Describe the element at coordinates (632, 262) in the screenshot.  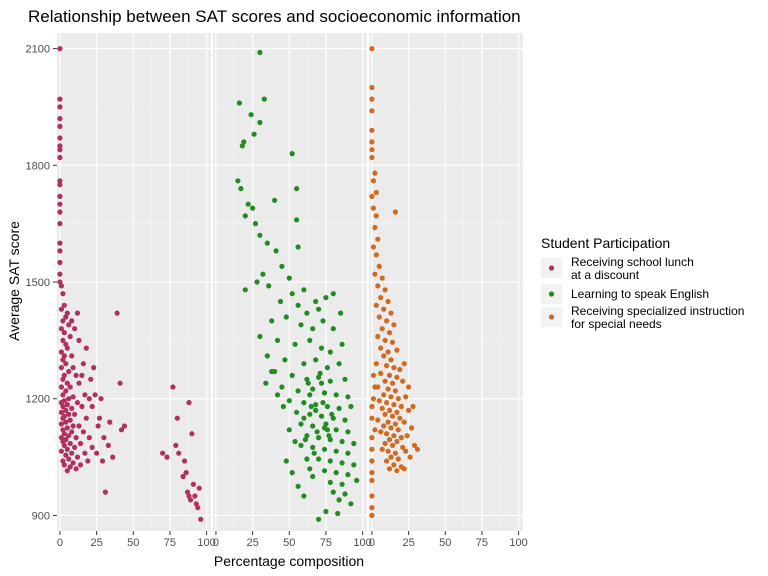
I see `legend-label: Receiving school lunch` at that location.